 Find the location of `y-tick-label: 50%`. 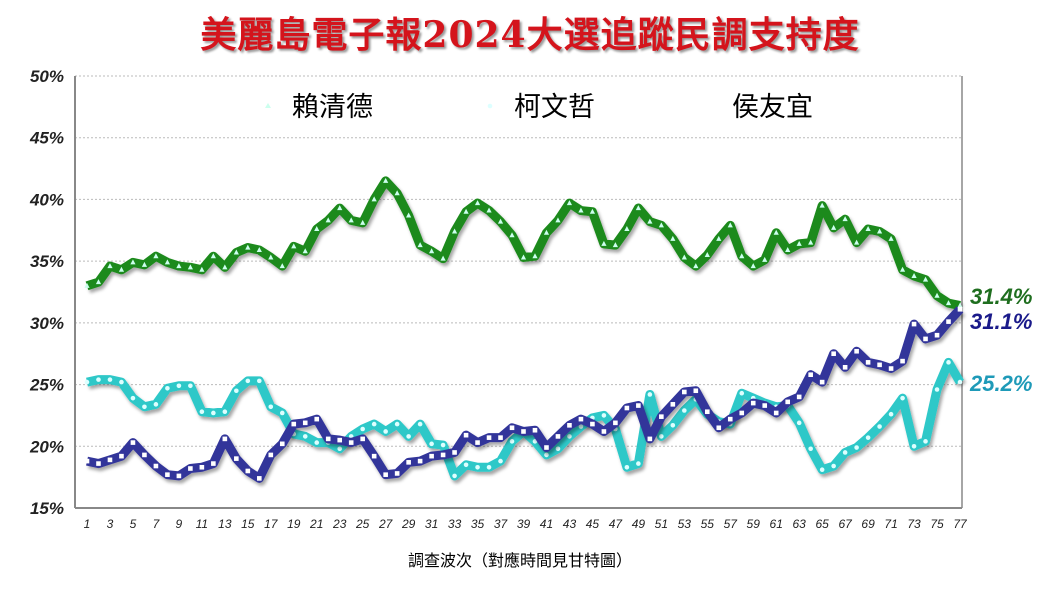

y-tick-label: 50% is located at coordinates (47, 76).